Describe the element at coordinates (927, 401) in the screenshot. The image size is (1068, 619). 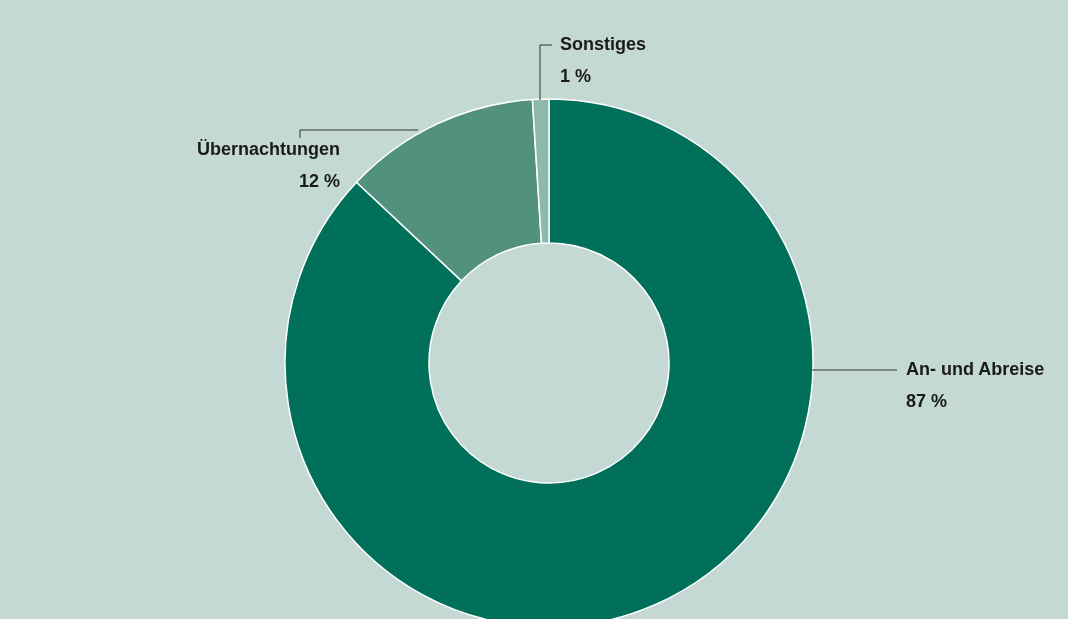
I see `data-label: 87 %` at that location.